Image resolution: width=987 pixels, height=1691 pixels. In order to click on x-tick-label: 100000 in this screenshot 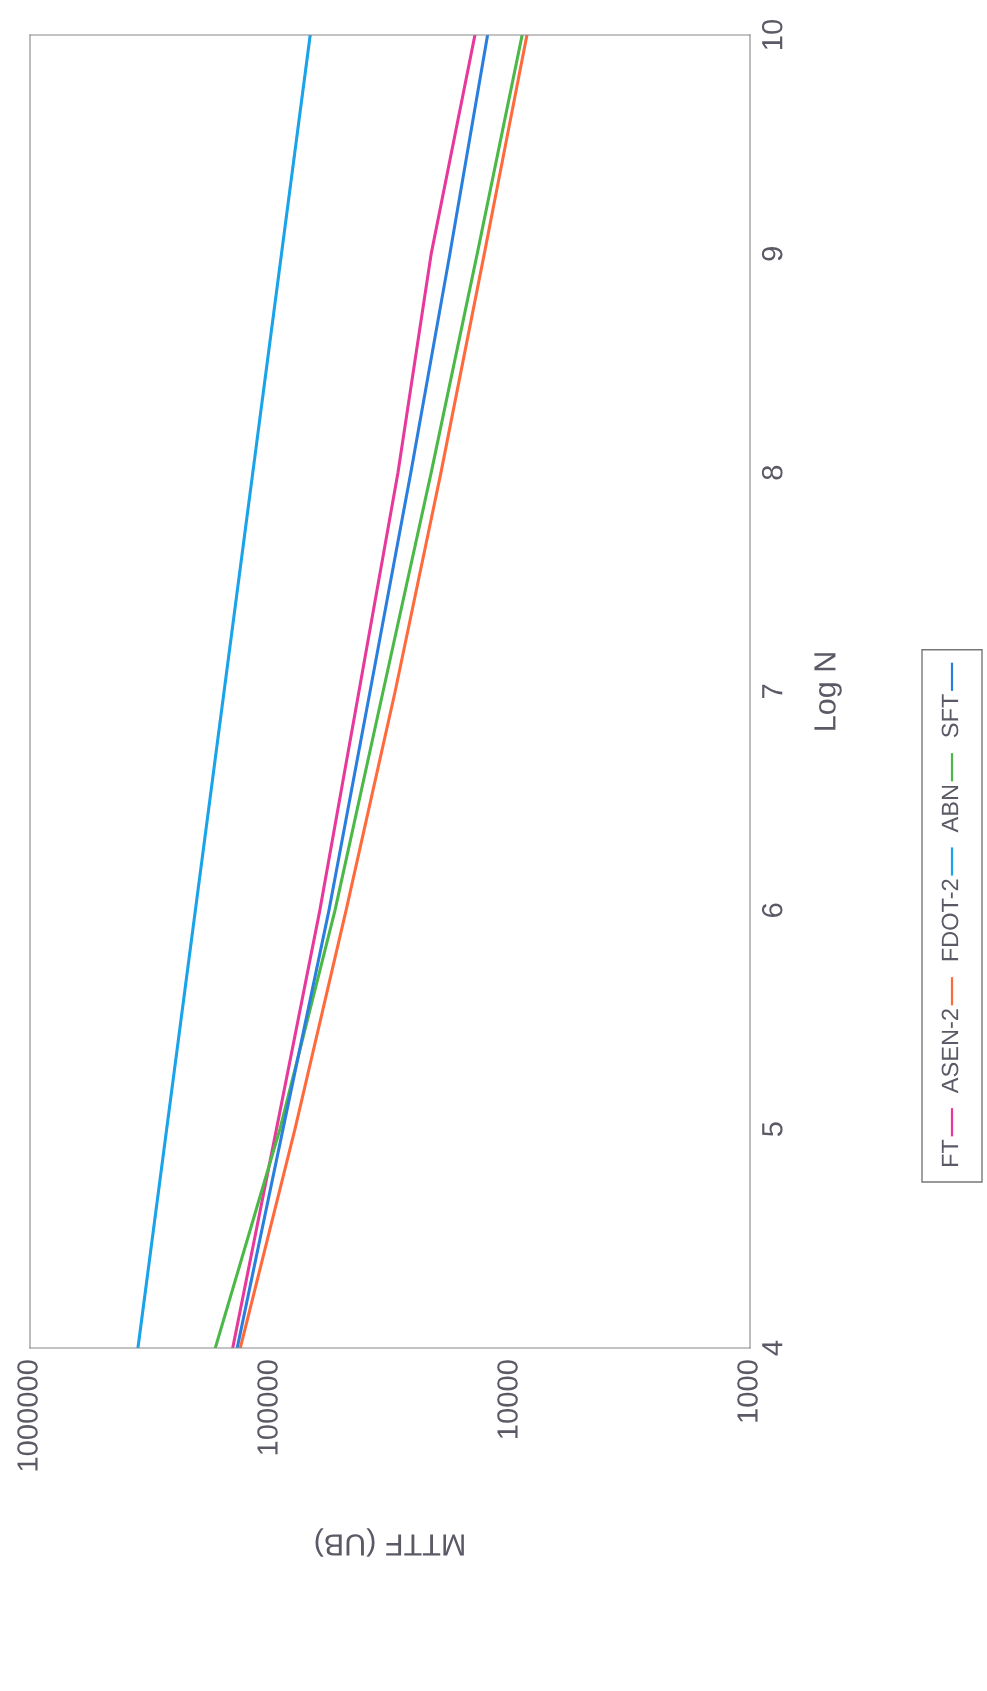, I will do `click(267, 1407)`.